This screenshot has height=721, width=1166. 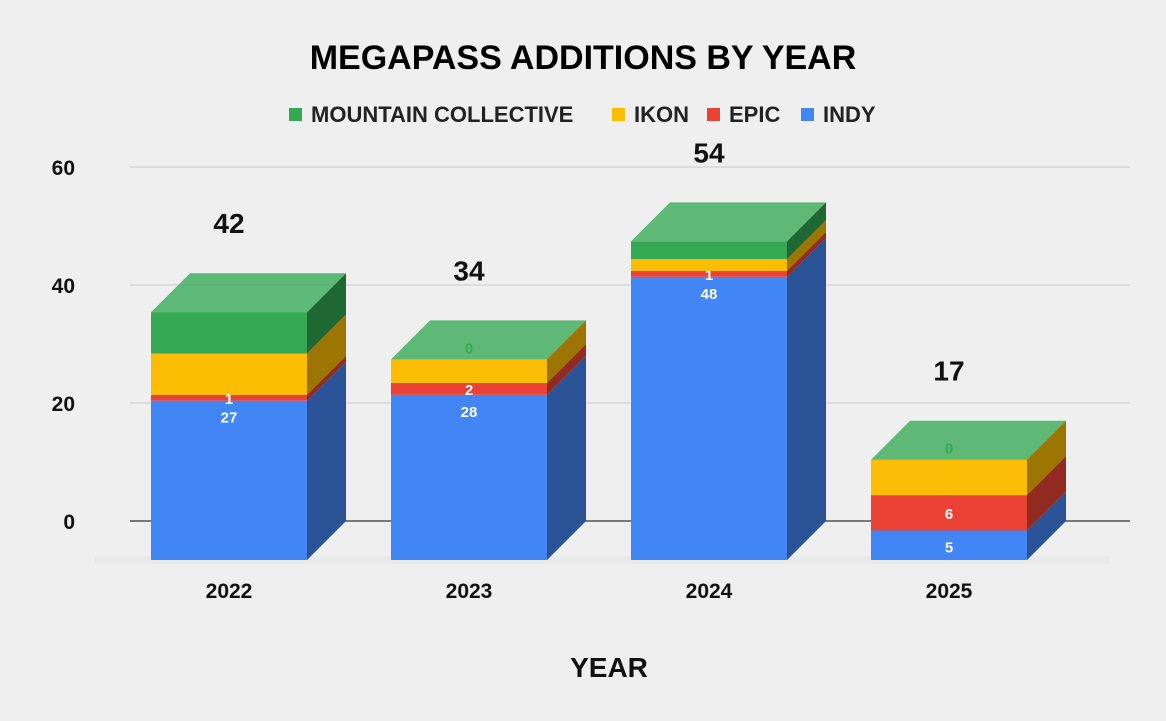 I want to click on data-label-ikon-2024: 2, so click(x=709, y=266).